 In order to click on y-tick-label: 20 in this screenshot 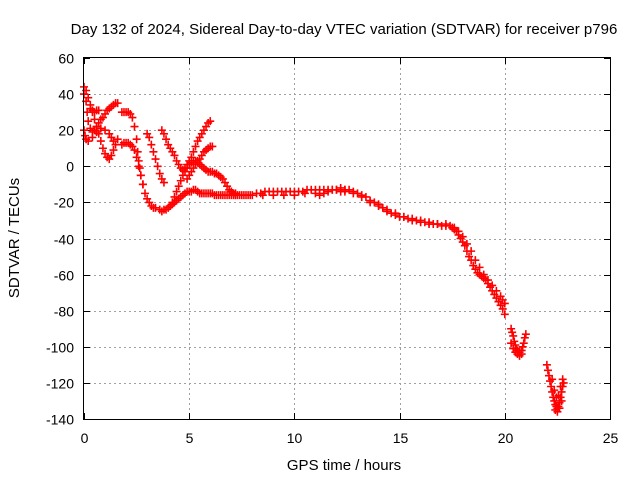, I will do `click(66, 131)`.